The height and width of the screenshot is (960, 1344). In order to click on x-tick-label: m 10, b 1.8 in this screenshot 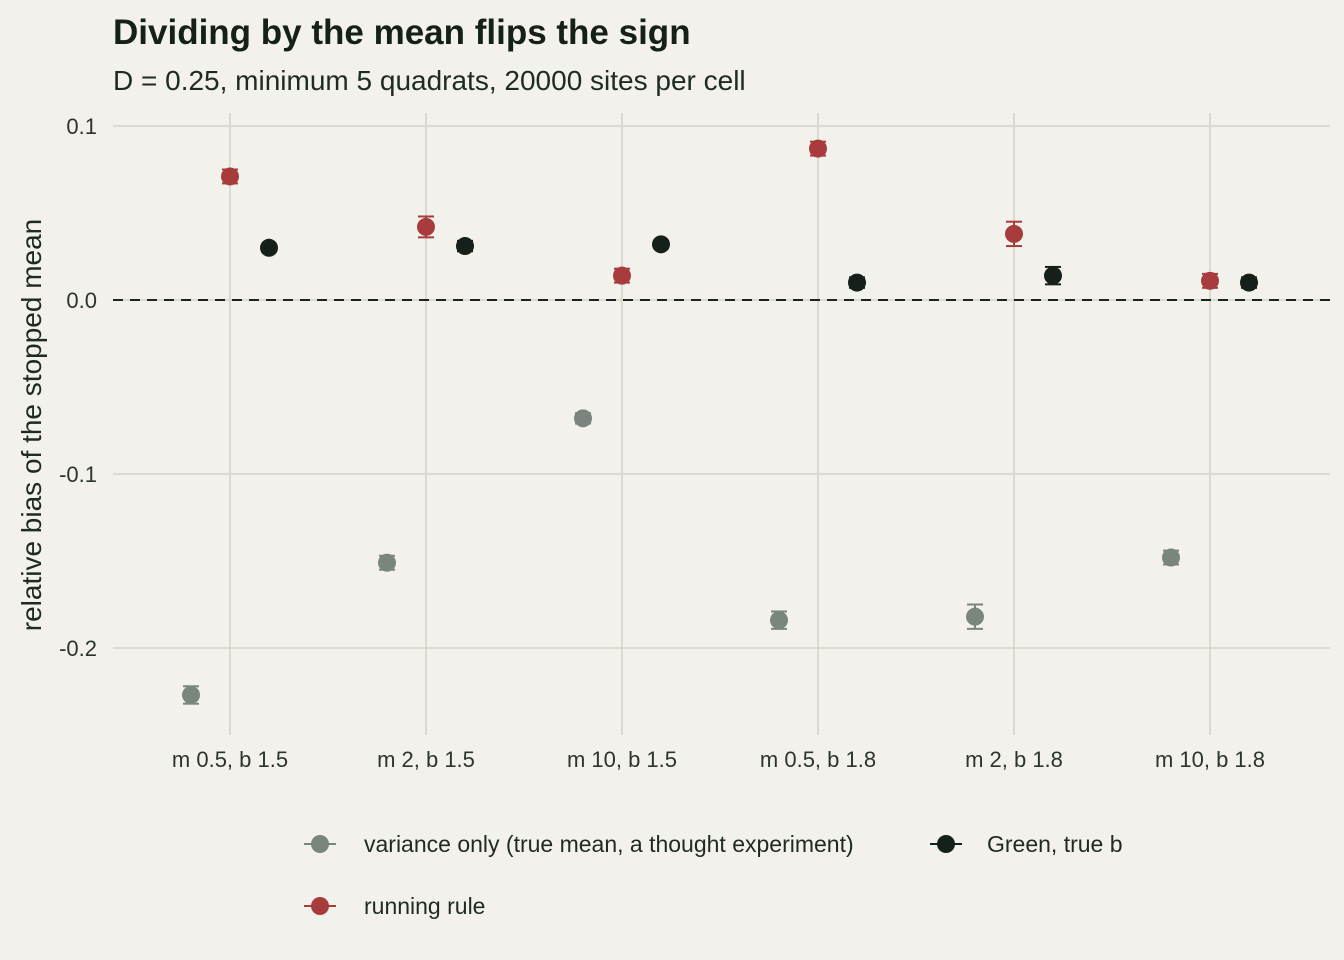, I will do `click(1210, 759)`.